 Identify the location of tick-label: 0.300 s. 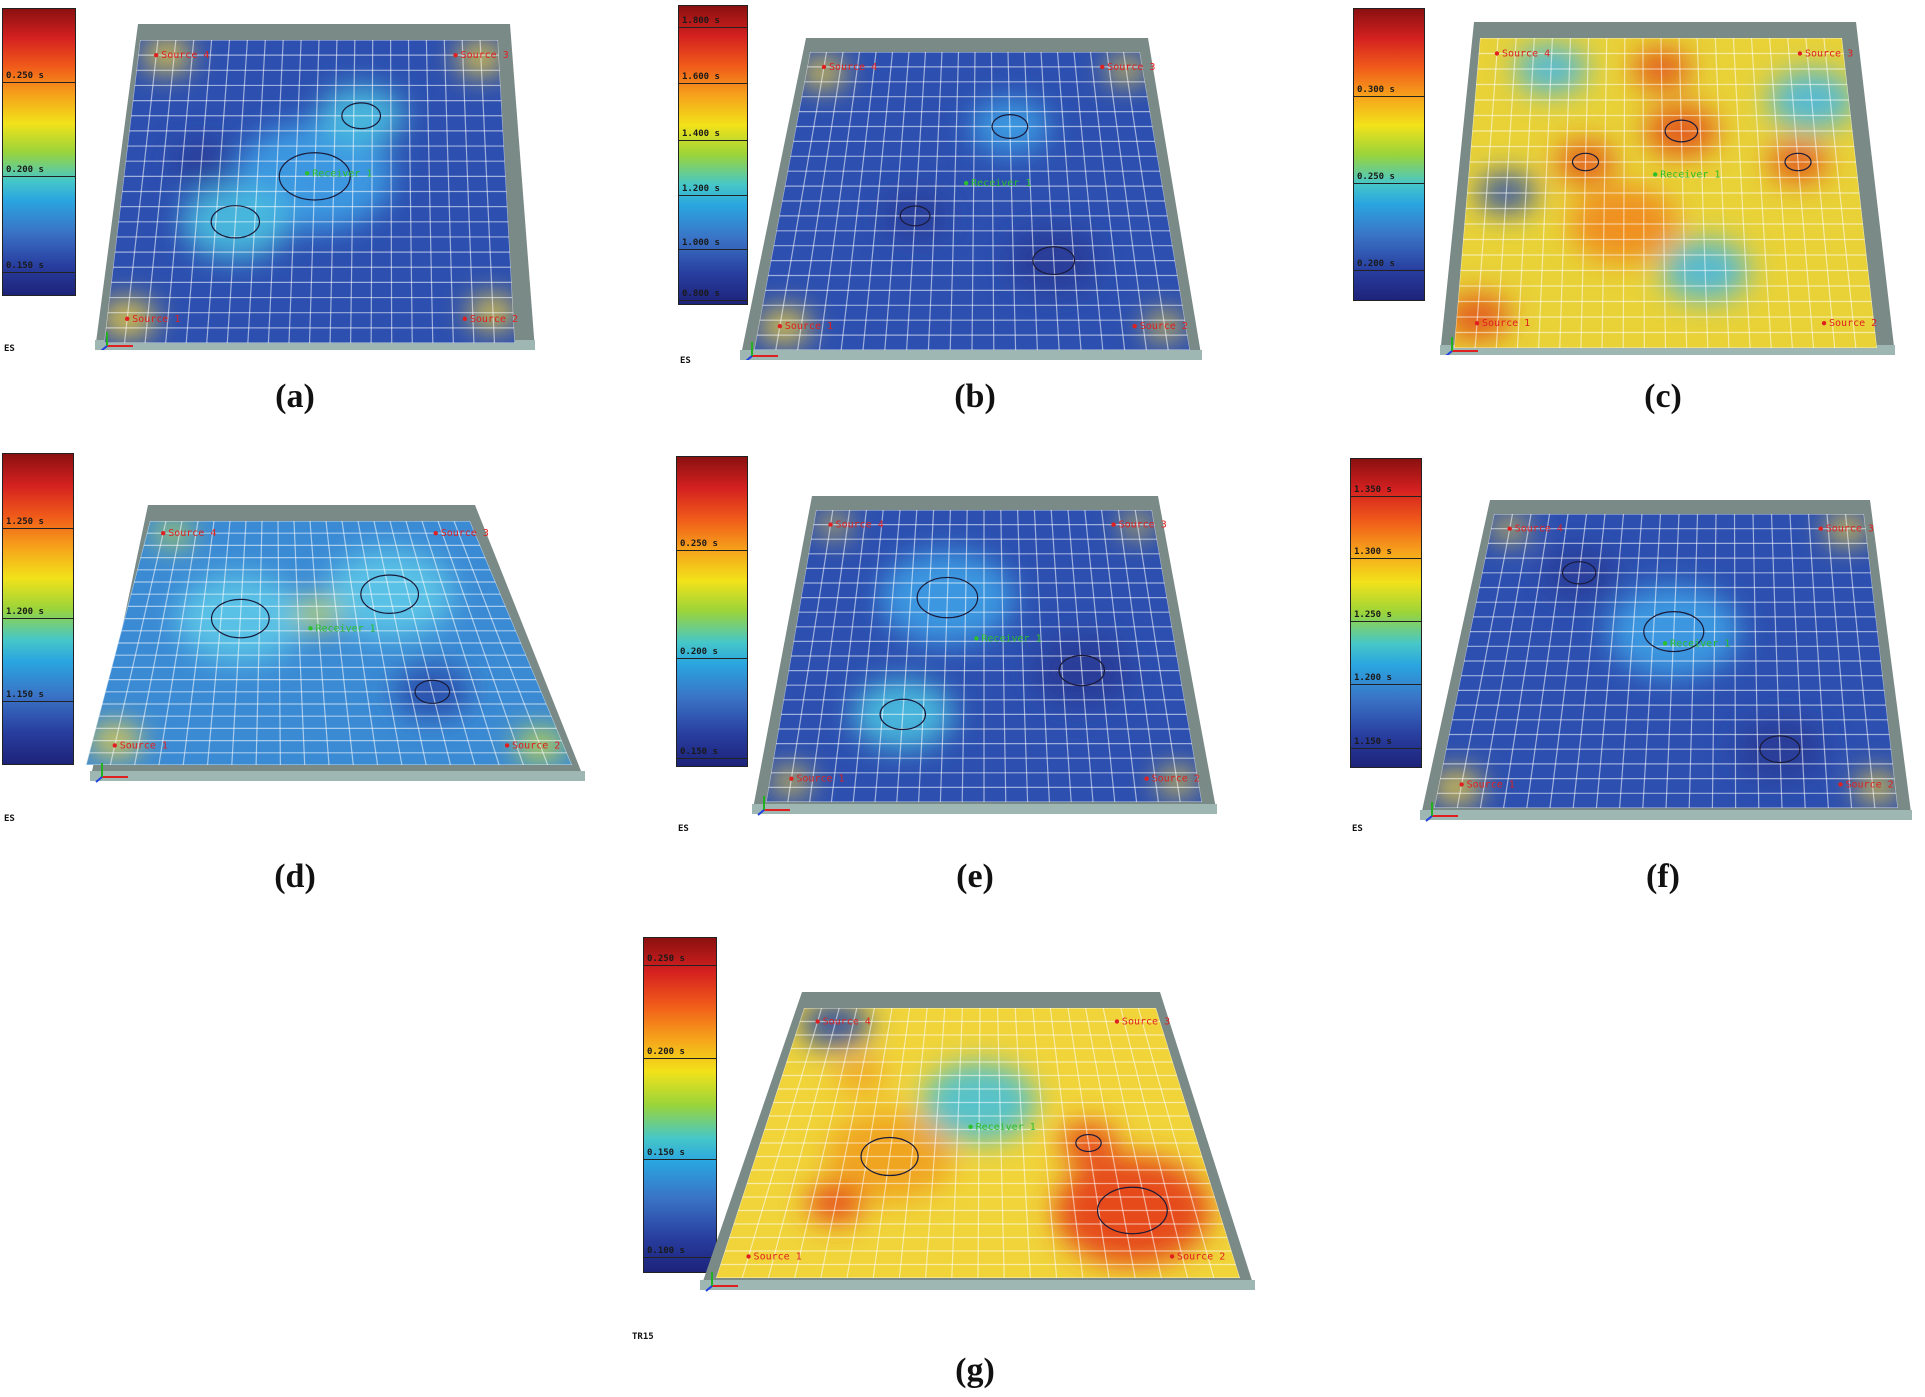
(1376, 90).